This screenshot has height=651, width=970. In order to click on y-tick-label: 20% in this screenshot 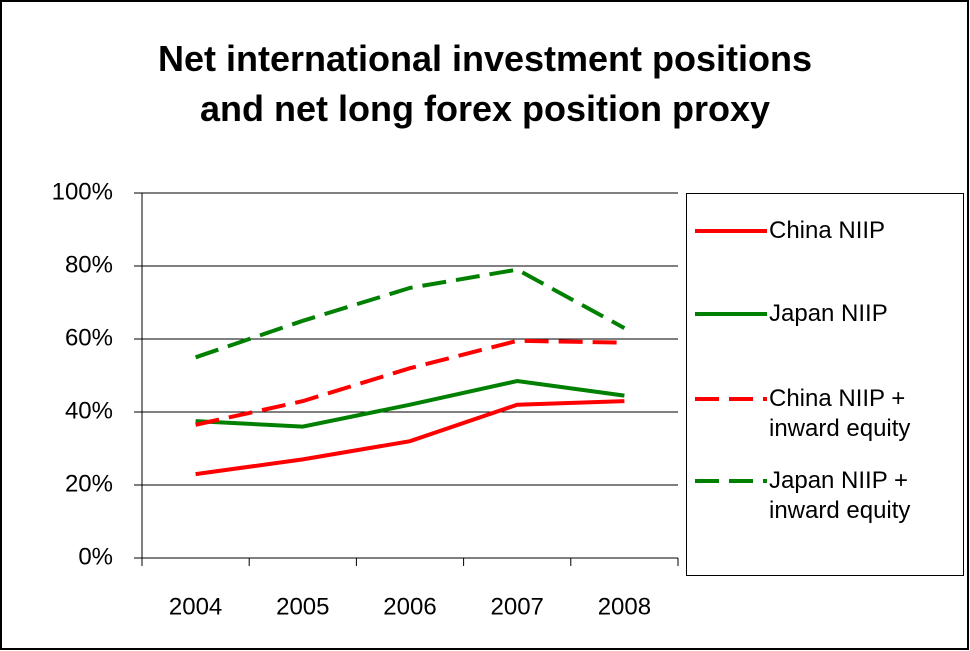, I will do `click(89, 483)`.